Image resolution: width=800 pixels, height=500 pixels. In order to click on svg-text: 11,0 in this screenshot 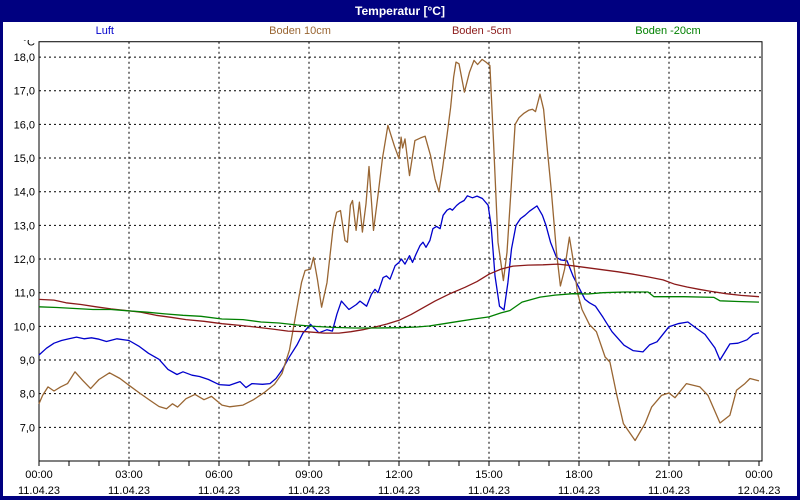, I will do `click(24, 294)`.